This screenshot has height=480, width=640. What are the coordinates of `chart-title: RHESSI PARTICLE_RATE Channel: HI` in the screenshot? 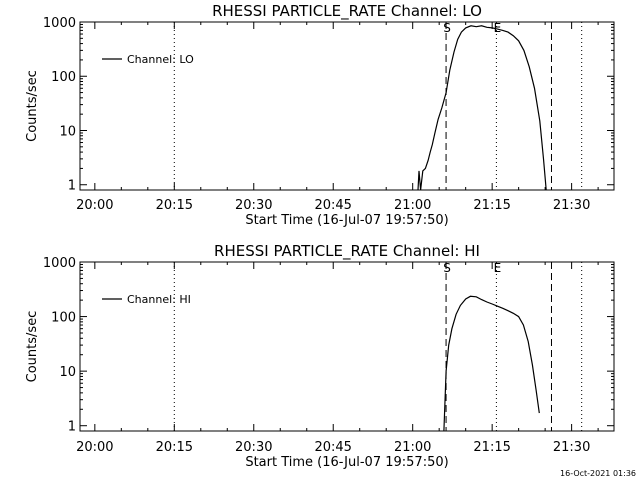 It's located at (347, 251).